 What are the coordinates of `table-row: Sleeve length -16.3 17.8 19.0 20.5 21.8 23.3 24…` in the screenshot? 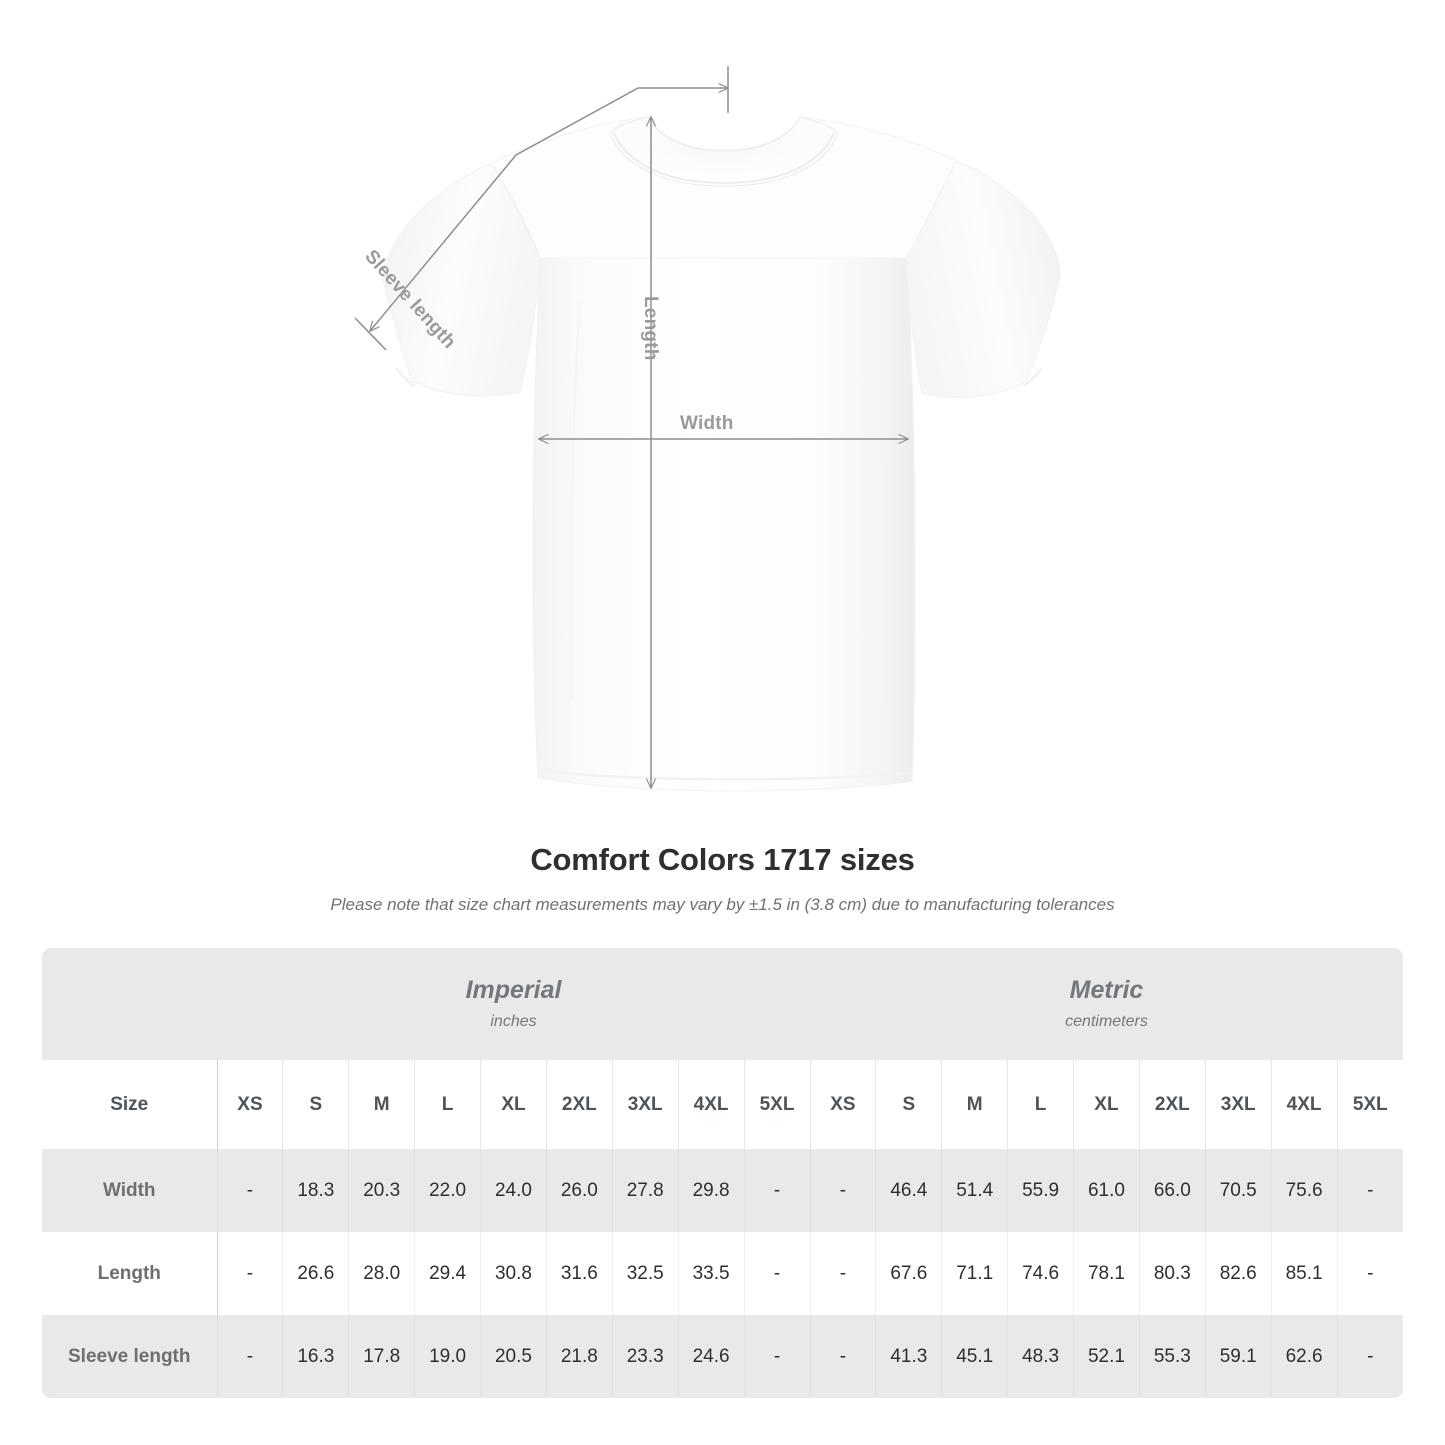 It's located at (722, 1356).